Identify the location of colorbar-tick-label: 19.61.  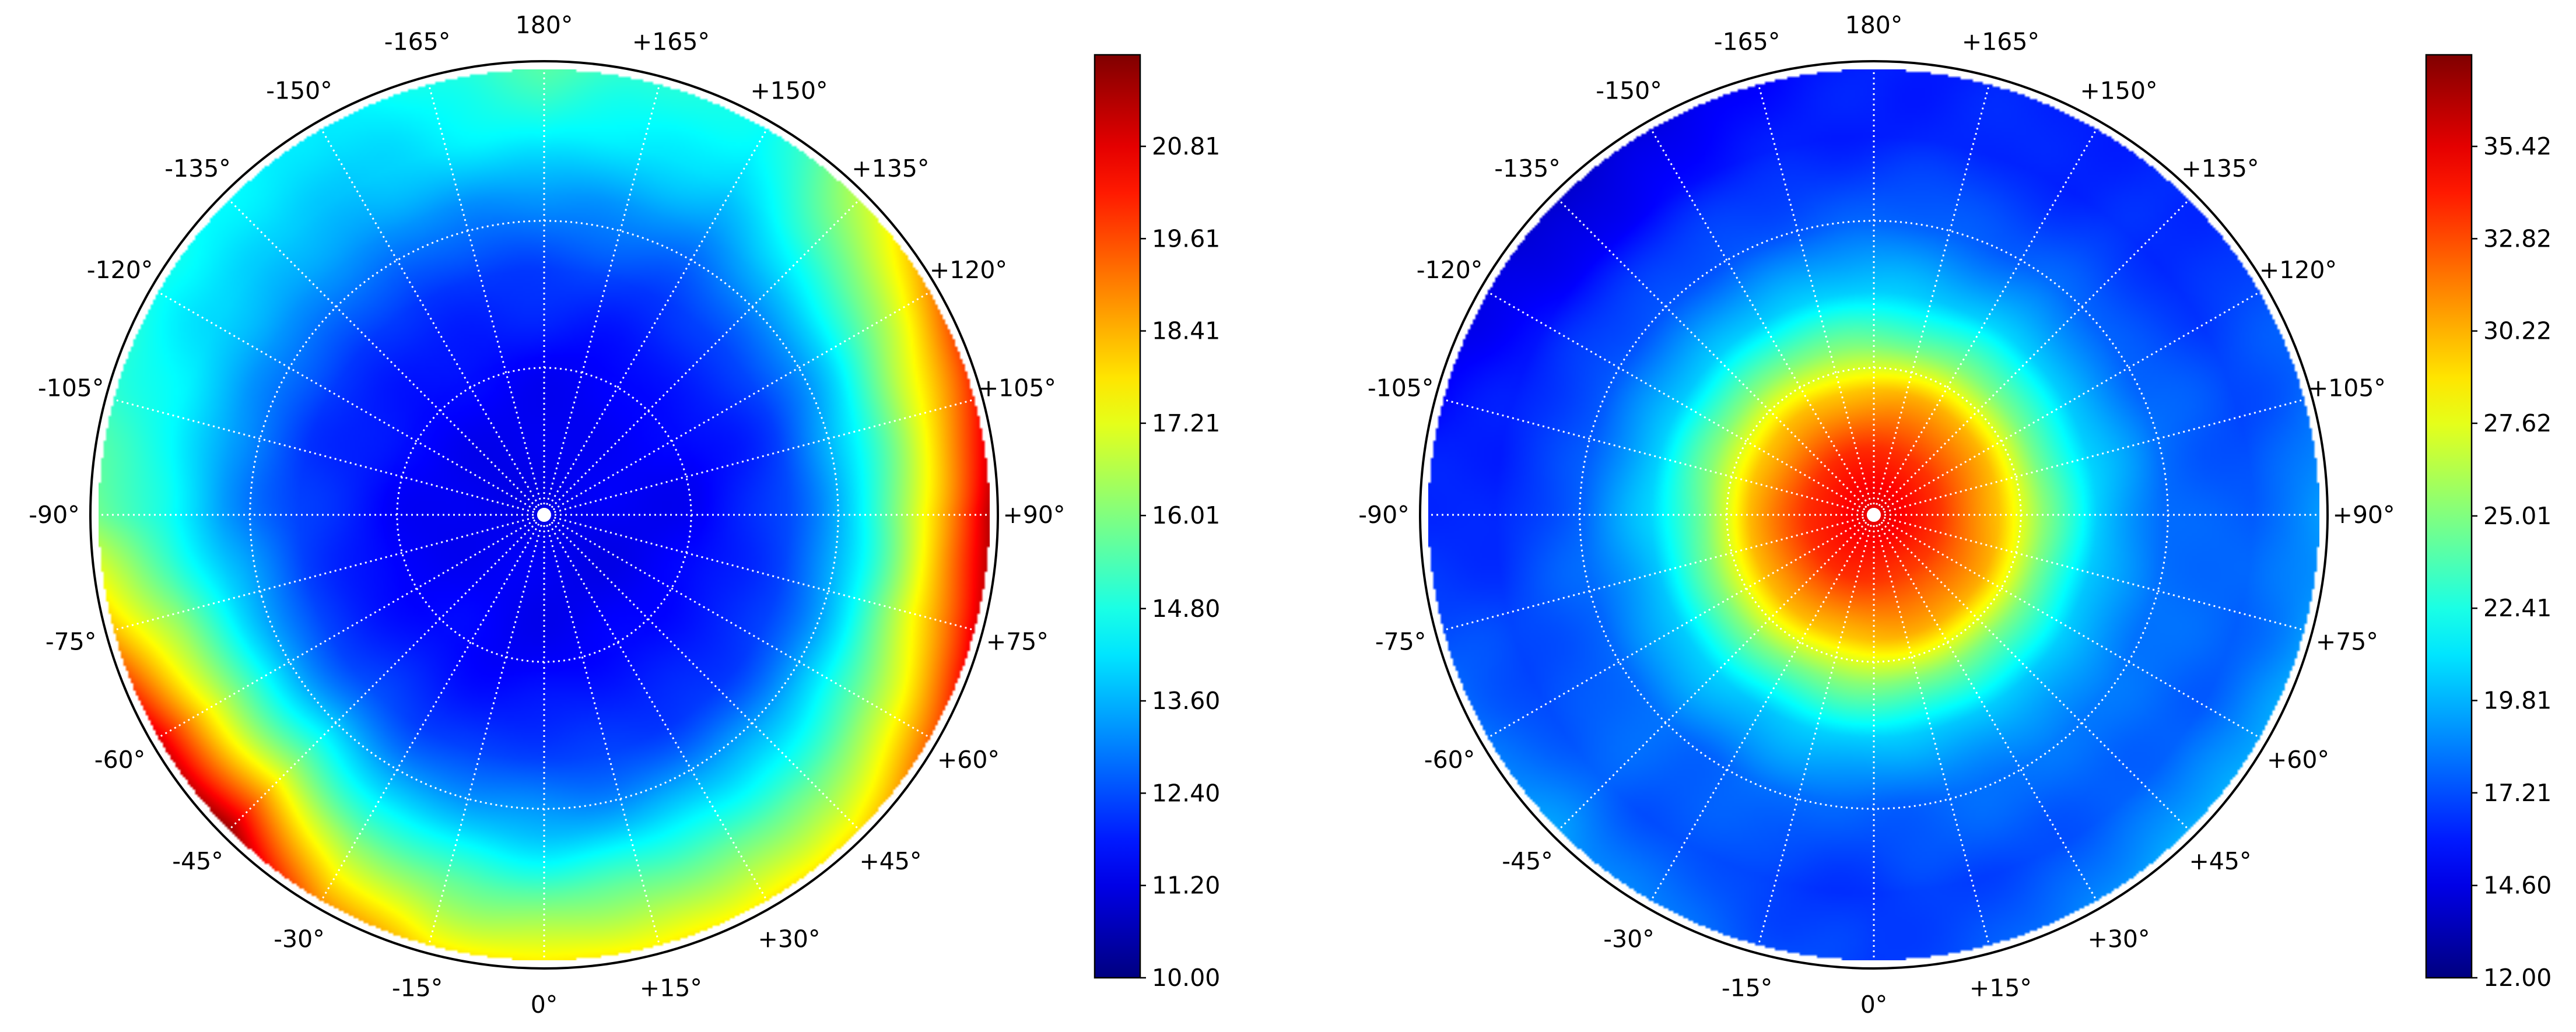
(1186, 238).